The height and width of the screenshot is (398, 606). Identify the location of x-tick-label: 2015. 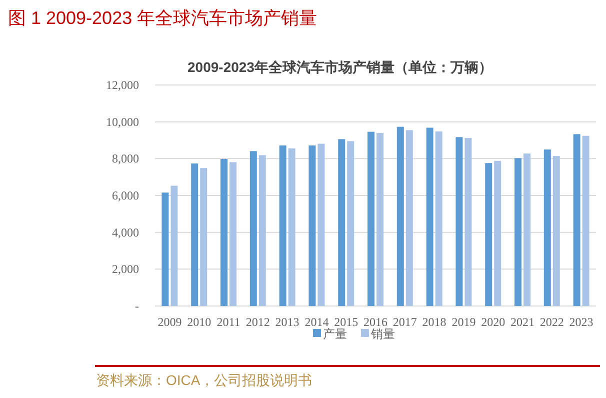
(346, 322).